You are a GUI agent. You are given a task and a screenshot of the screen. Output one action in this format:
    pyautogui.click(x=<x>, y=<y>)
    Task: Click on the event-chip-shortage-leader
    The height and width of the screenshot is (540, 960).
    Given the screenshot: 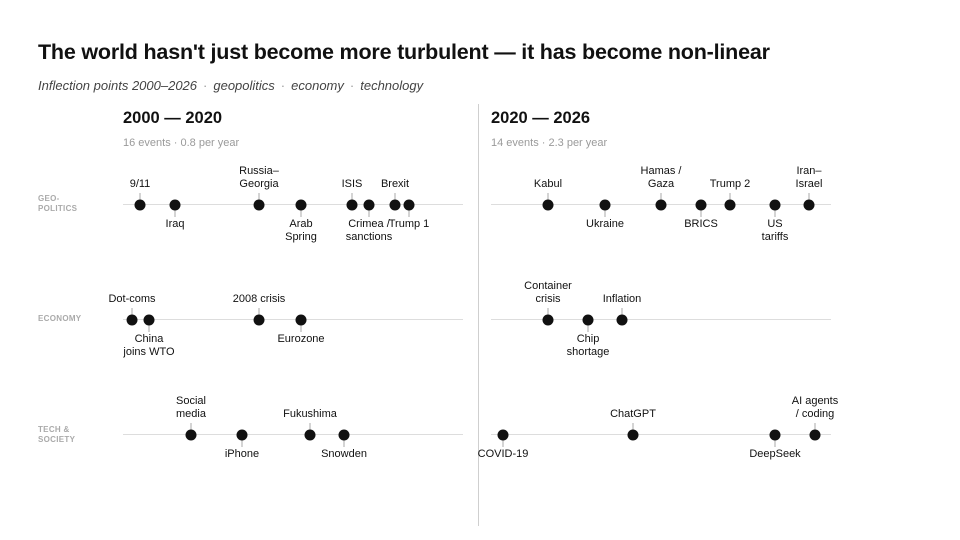 What is the action you would take?
    pyautogui.click(x=588, y=328)
    